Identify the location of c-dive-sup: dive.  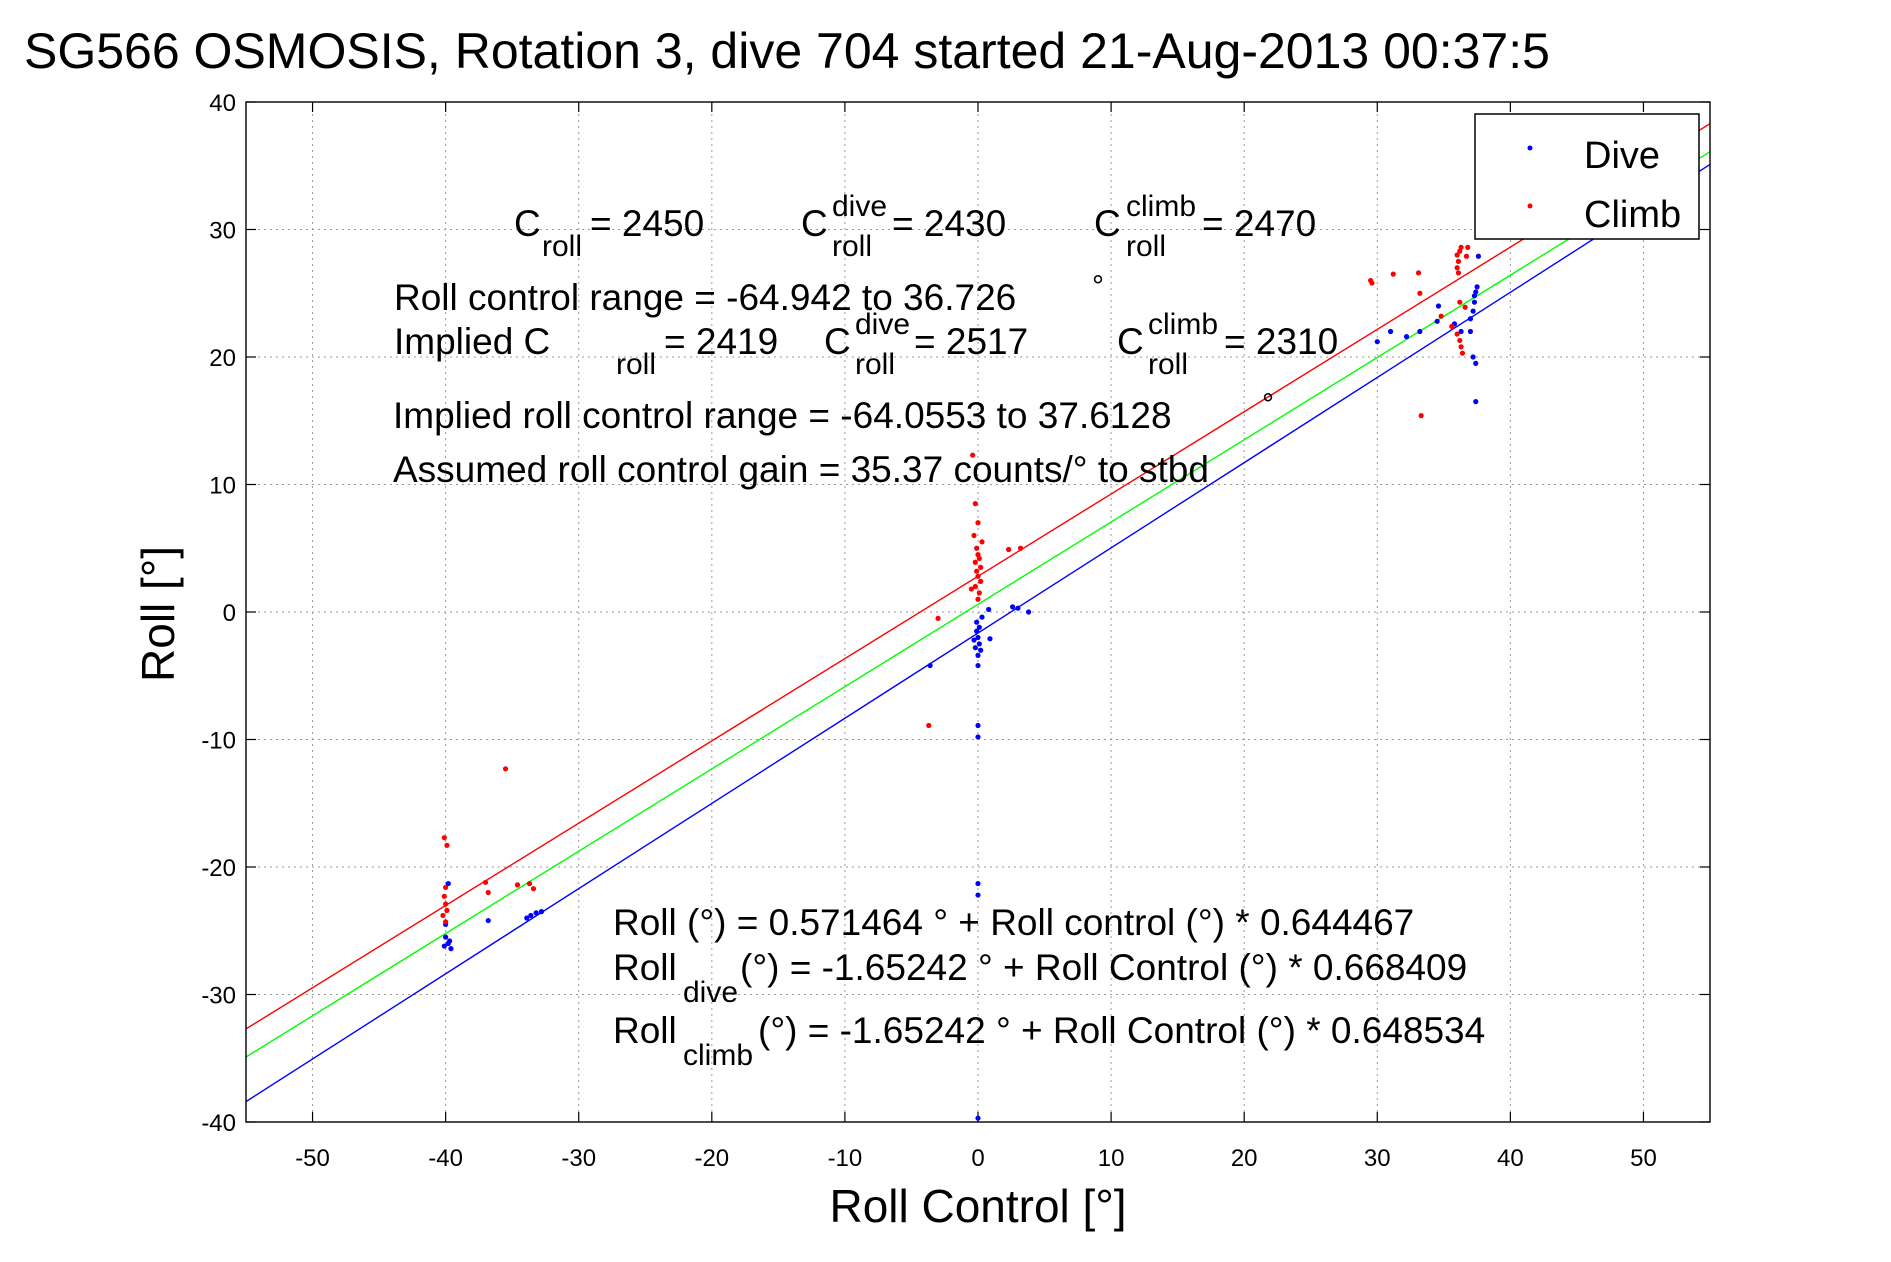
(859, 206).